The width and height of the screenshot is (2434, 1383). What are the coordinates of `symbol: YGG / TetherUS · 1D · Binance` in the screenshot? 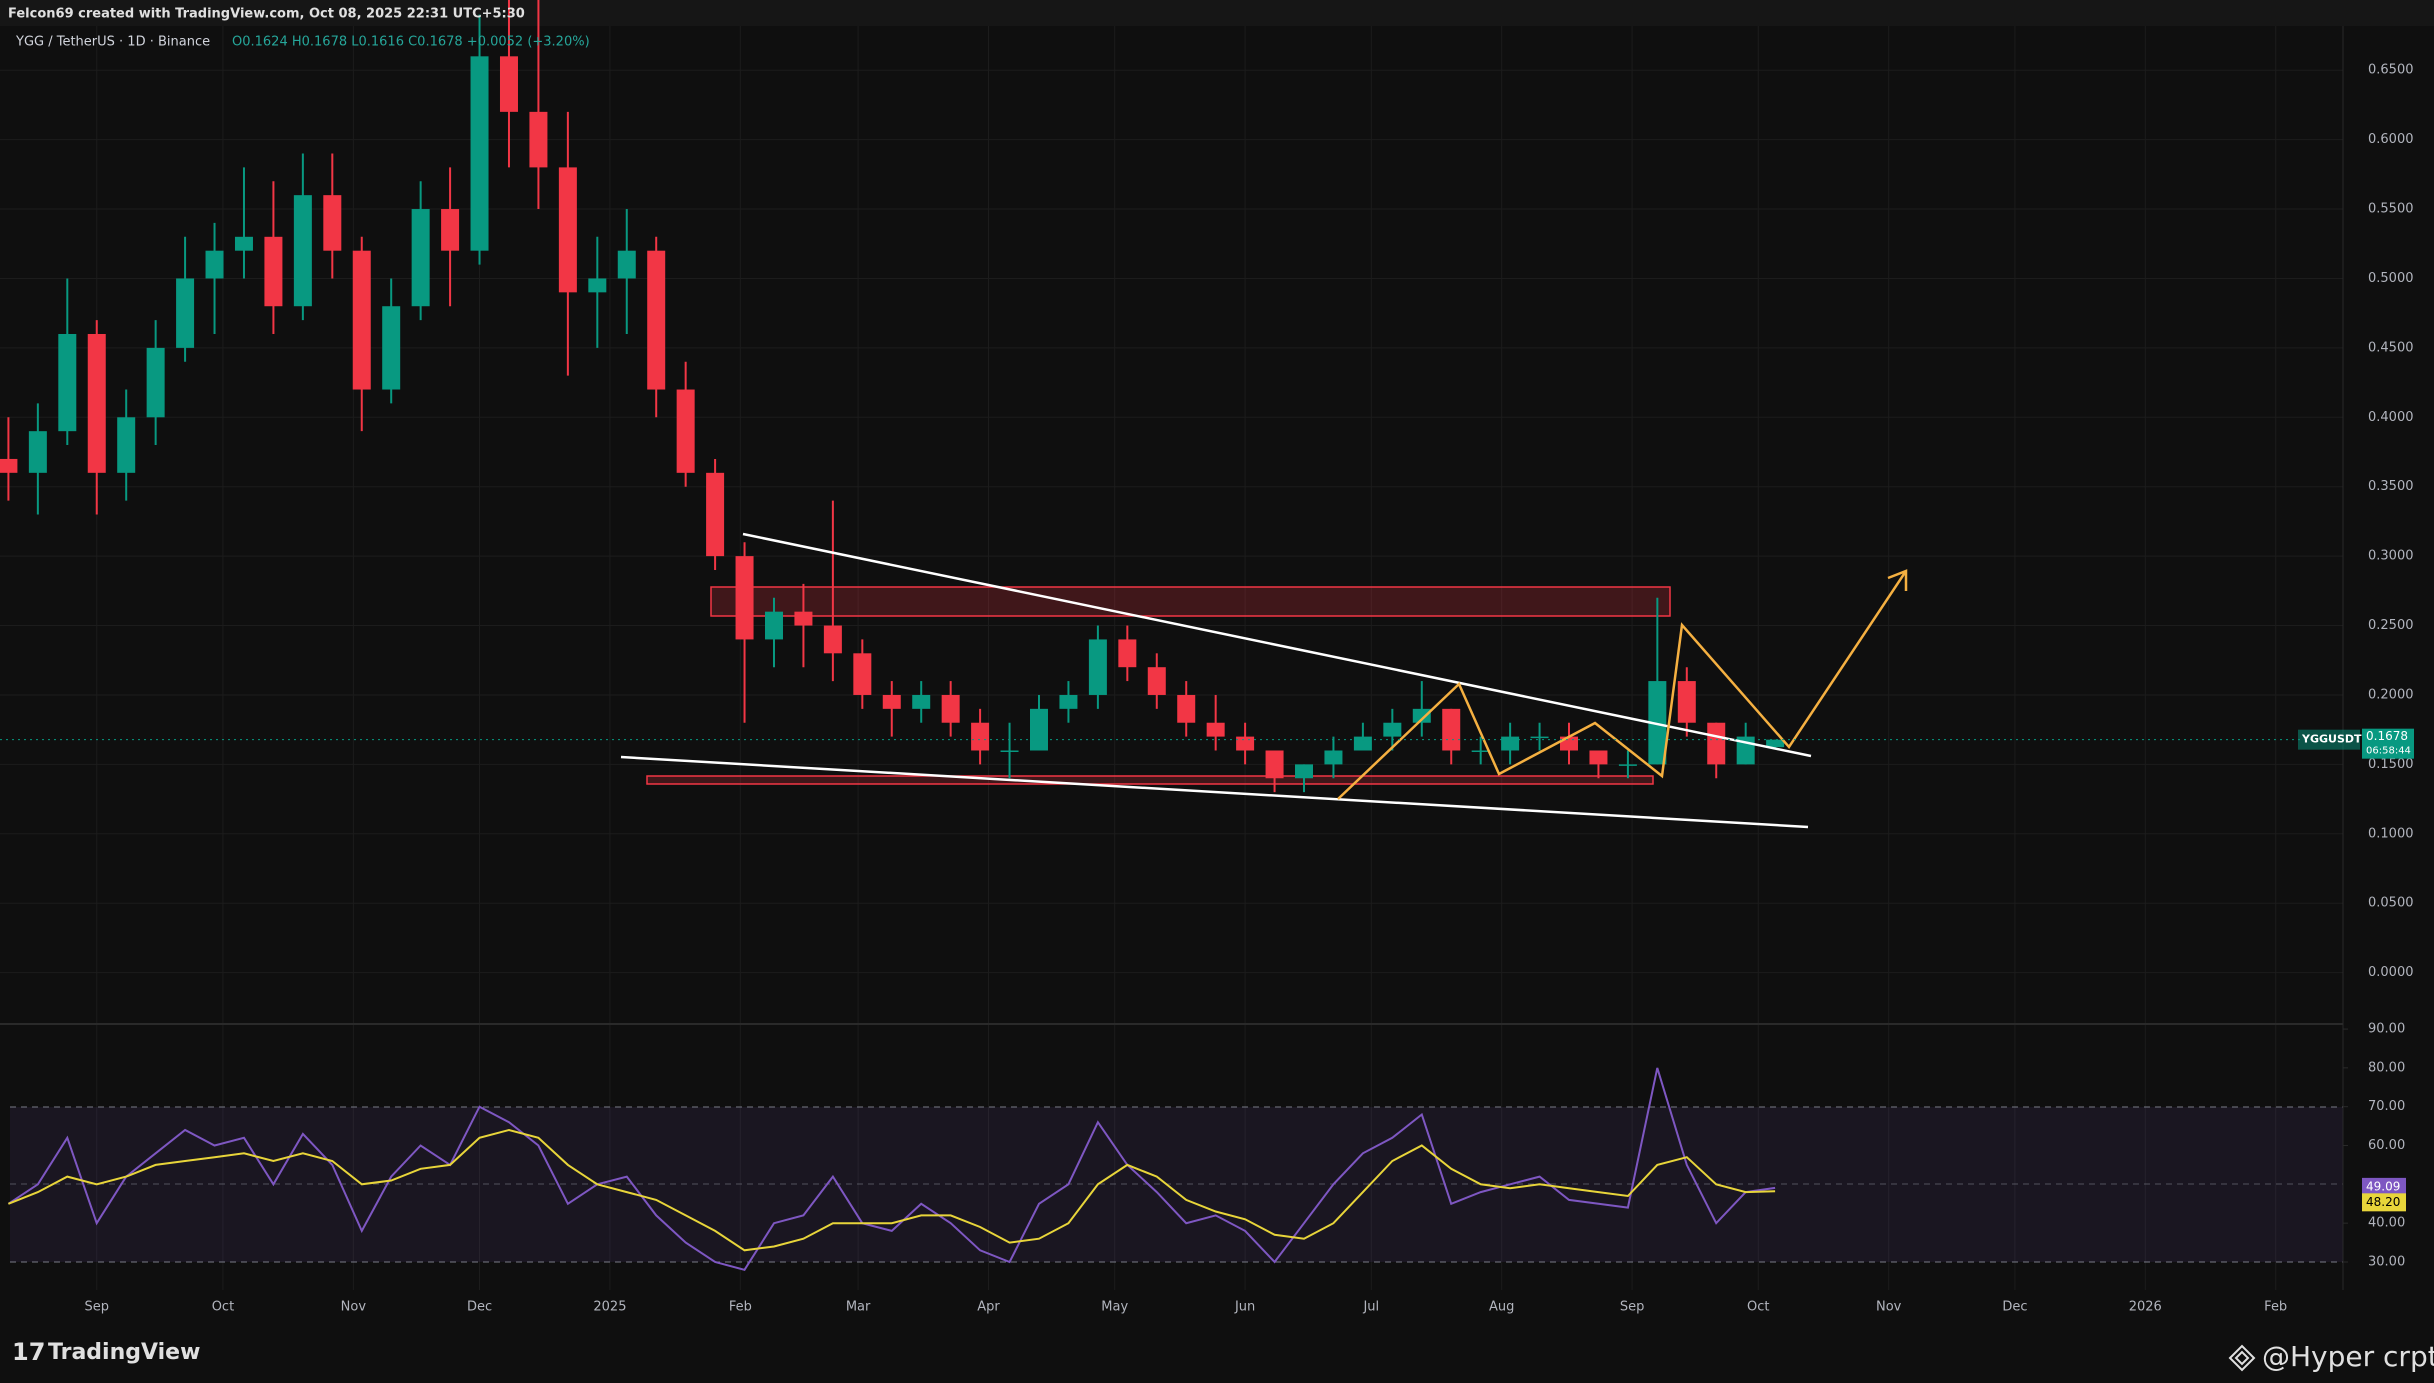 It's located at (112, 42).